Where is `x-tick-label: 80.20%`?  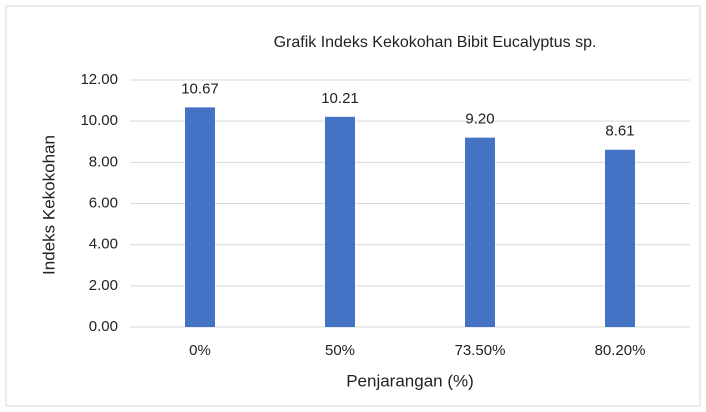 x-tick-label: 80.20% is located at coordinates (620, 350).